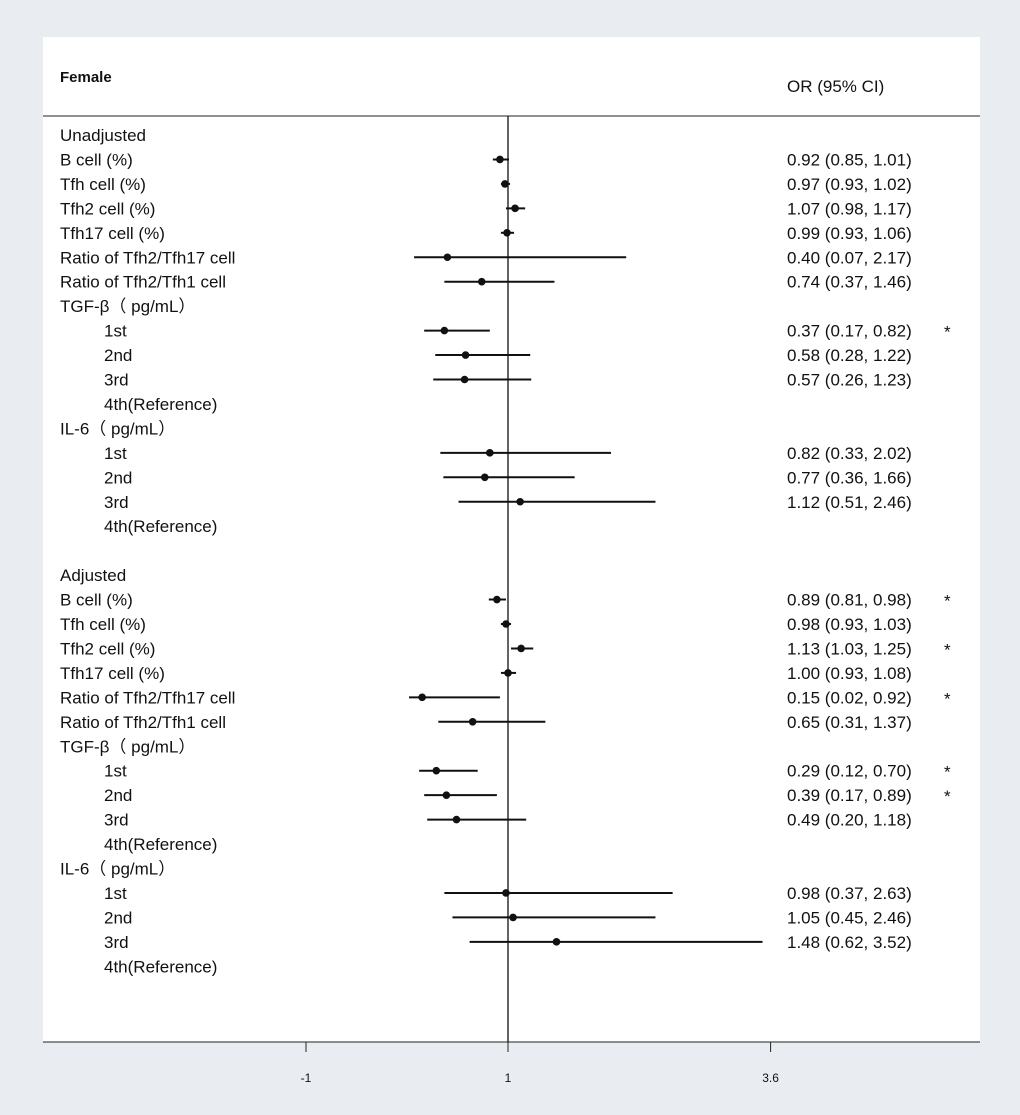 This screenshot has width=1020, height=1115. I want to click on ci-text: 0.82 (0.33, 2.02), so click(849, 453).